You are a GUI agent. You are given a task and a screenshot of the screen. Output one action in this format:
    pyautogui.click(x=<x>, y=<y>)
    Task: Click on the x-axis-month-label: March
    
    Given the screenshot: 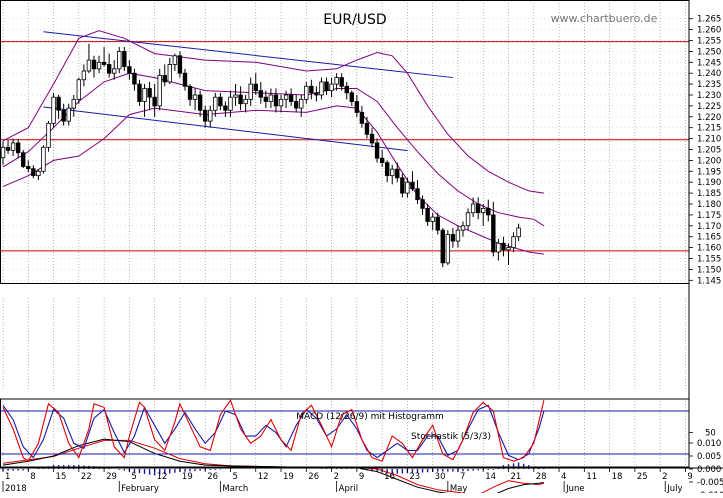 What is the action you would take?
    pyautogui.click(x=235, y=488)
    